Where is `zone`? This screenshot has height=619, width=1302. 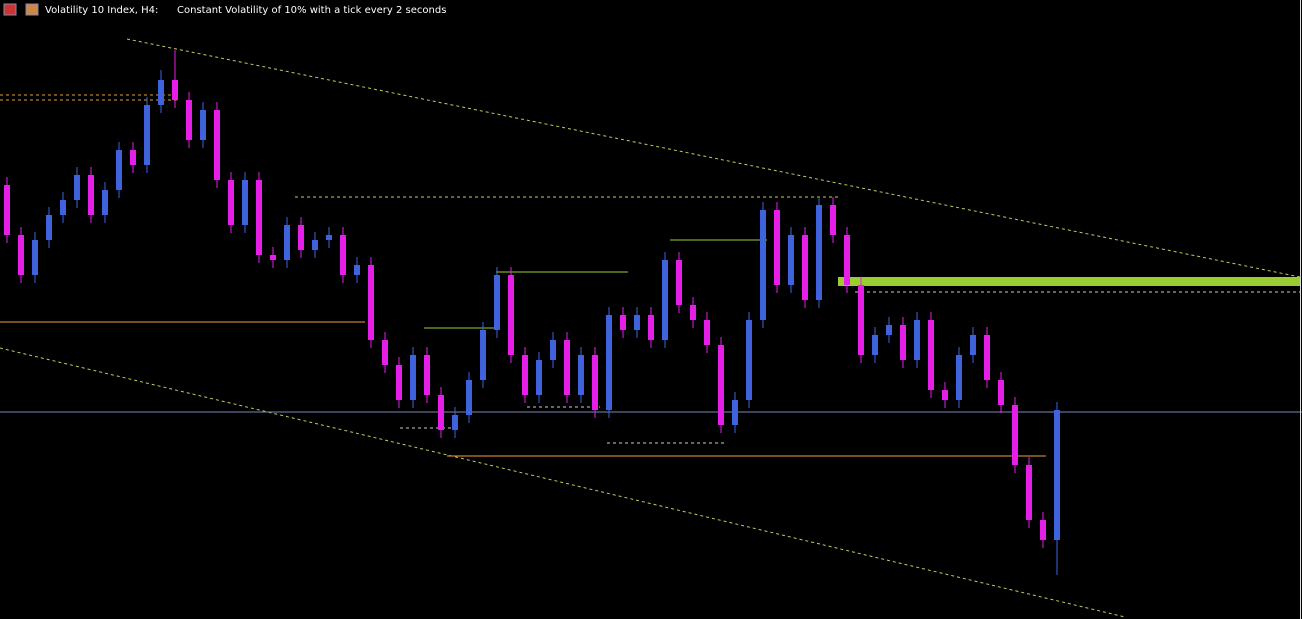 zone is located at coordinates (1069, 281).